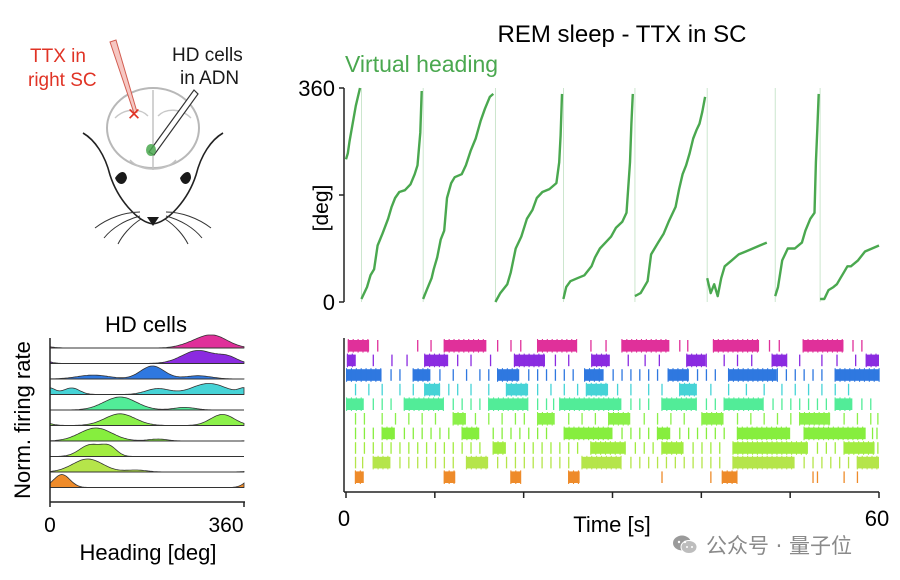 This screenshot has width=900, height=580. What do you see at coordinates (153, 164) in the screenshot?
I see `brain-cerebellum` at bounding box center [153, 164].